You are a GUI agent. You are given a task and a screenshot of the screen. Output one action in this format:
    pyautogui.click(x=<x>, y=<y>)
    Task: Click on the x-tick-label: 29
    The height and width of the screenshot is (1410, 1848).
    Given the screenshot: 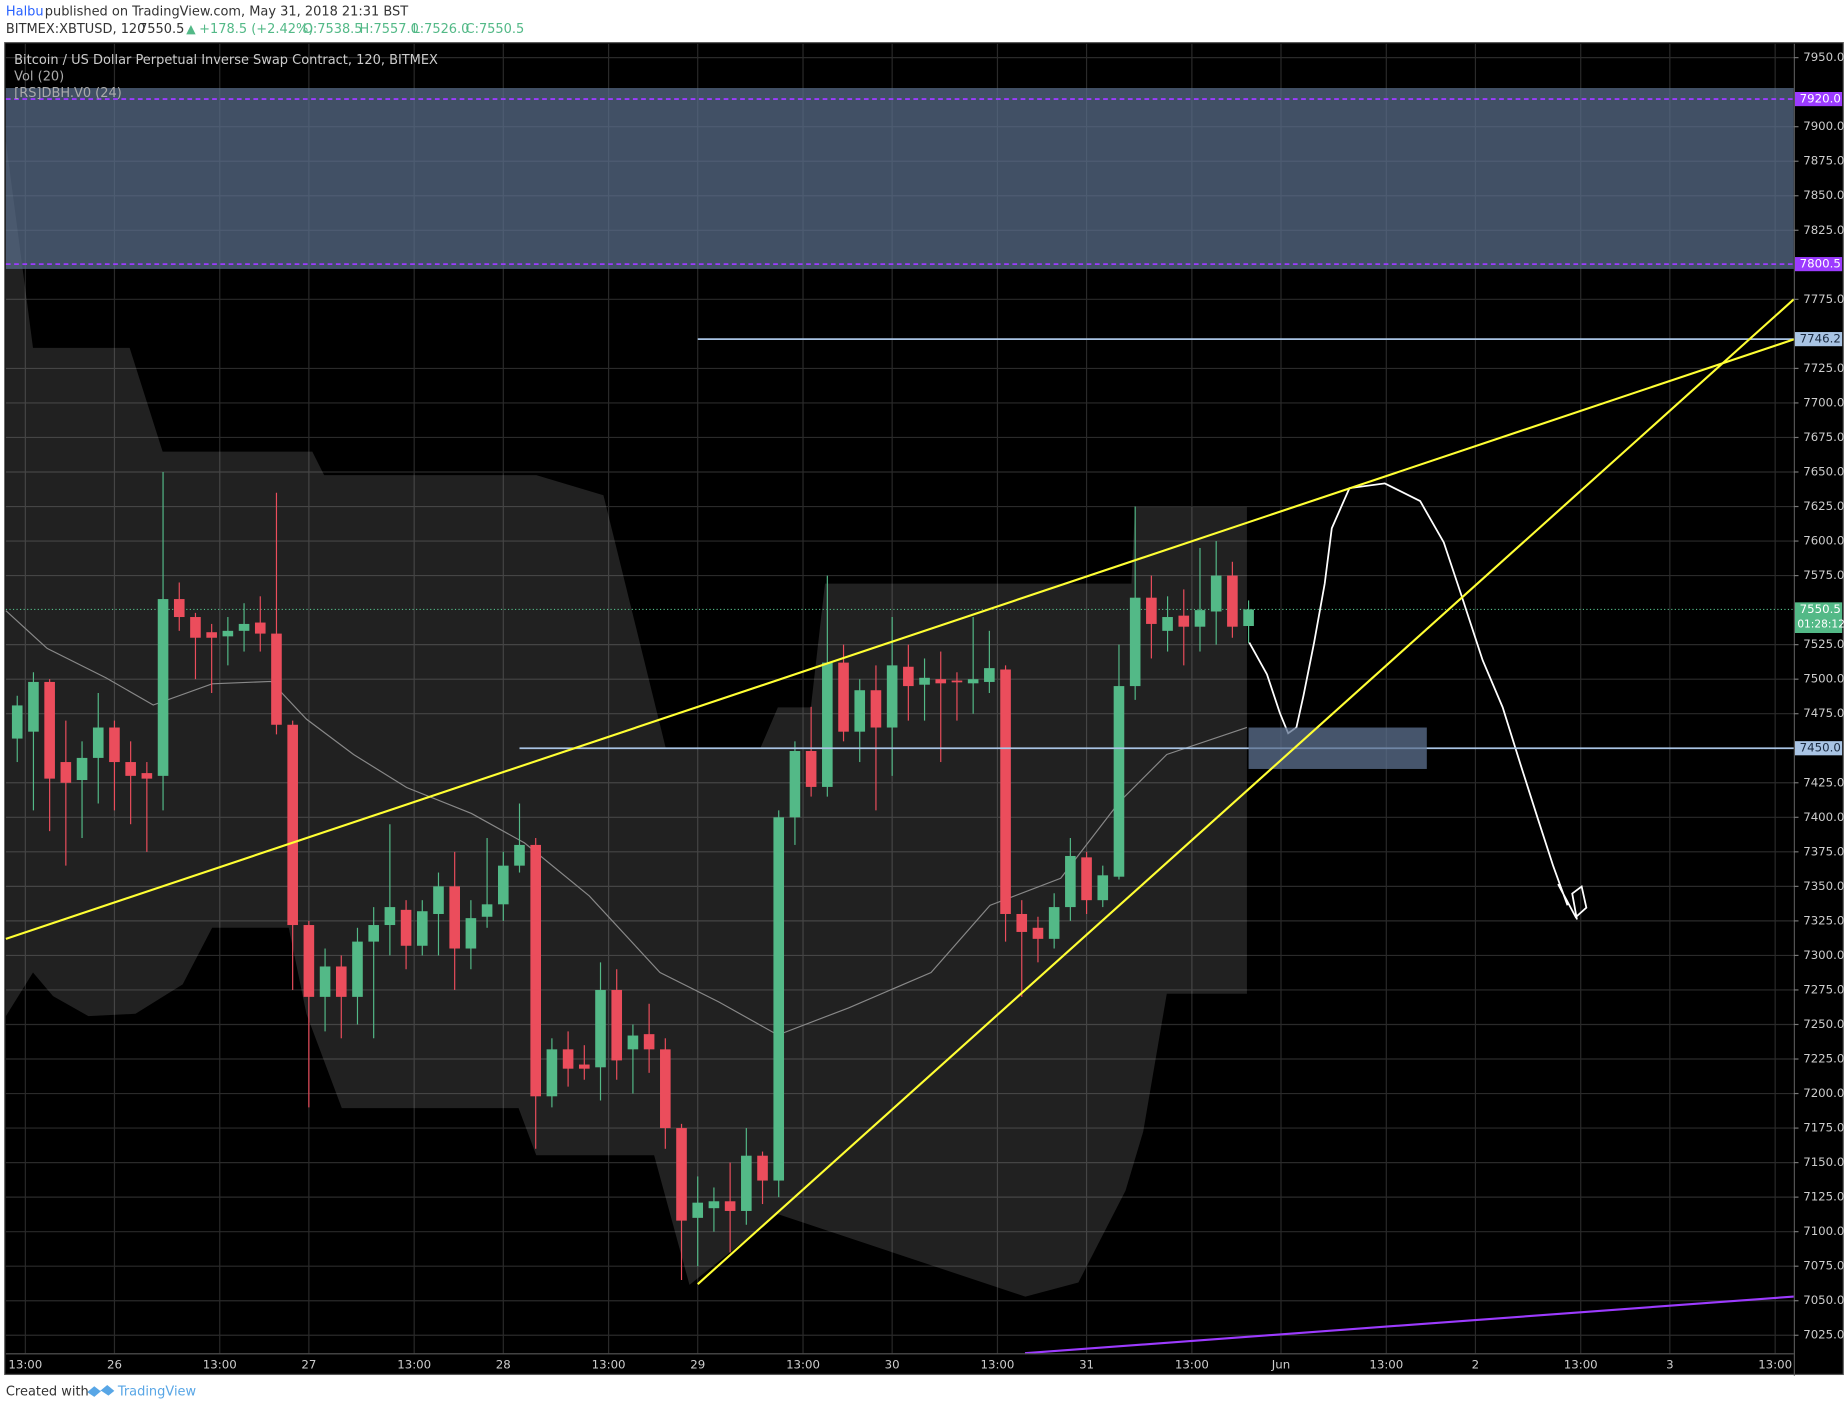 What is the action you would take?
    pyautogui.click(x=697, y=1365)
    